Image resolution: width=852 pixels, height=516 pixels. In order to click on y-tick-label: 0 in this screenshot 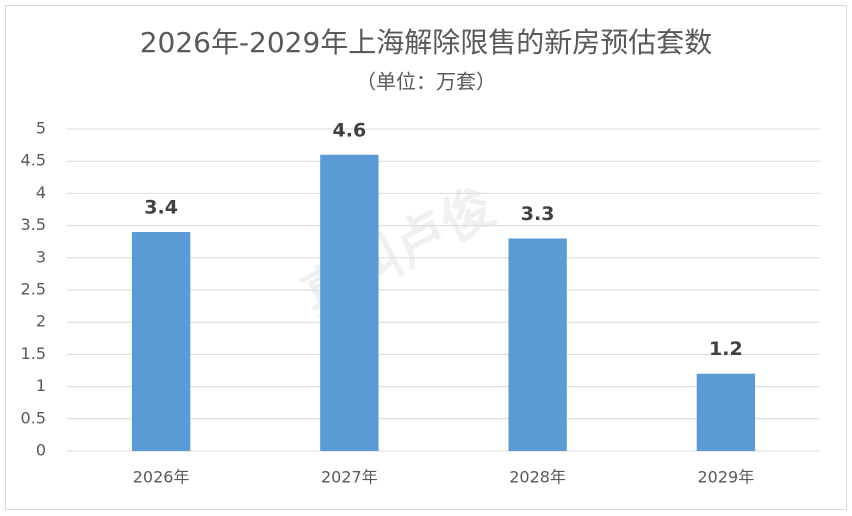, I will do `click(41, 450)`.